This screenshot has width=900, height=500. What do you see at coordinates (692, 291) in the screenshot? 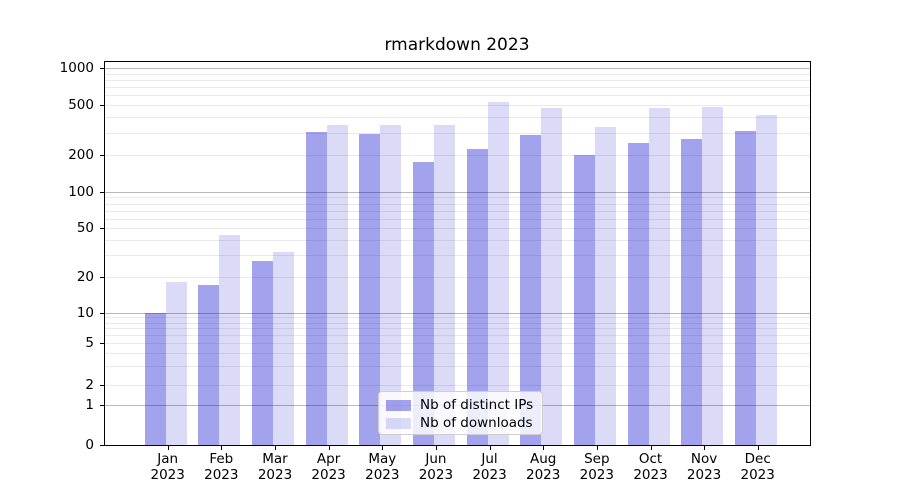
I see `bar-ips-nov` at bounding box center [692, 291].